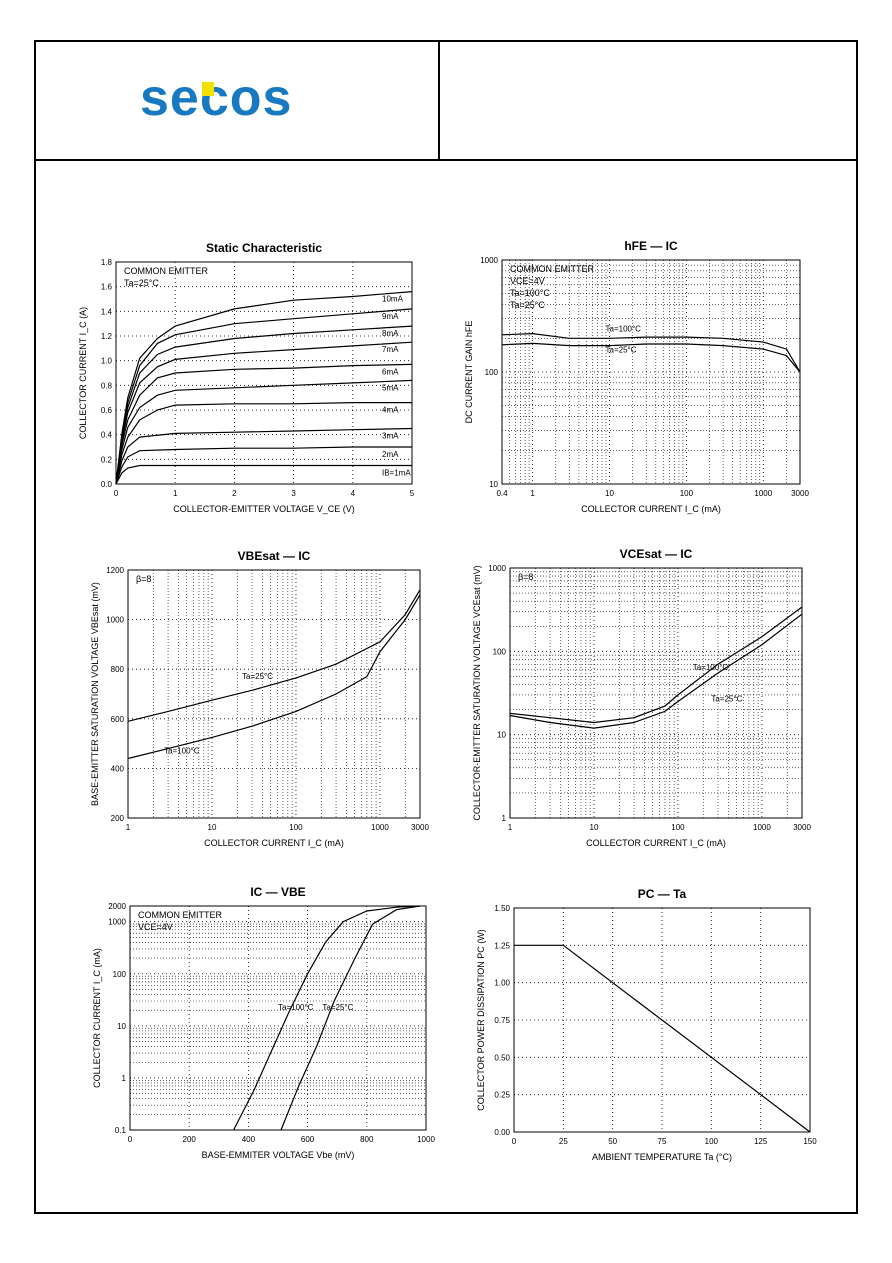  What do you see at coordinates (393, 299) in the screenshot?
I see `series-label: 10mA` at bounding box center [393, 299].